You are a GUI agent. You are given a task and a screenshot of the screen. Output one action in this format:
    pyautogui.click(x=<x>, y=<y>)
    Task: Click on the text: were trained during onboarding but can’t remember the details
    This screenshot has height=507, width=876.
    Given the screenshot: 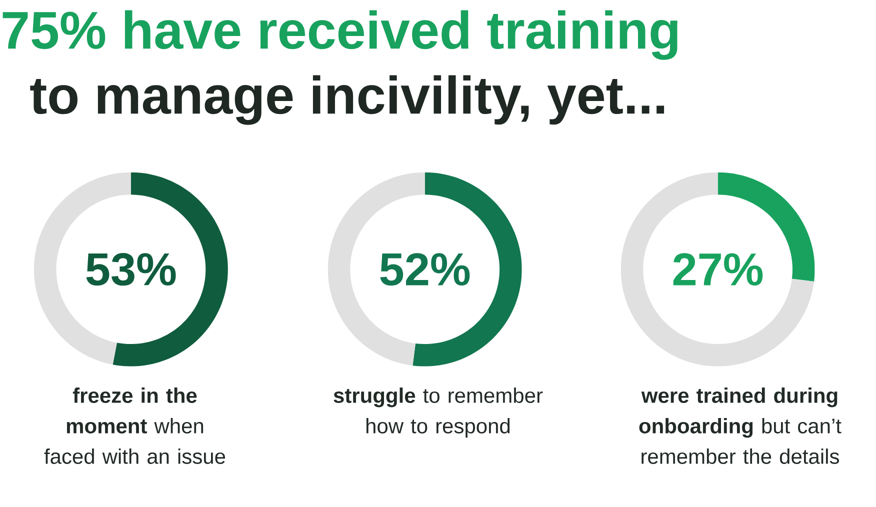 What is the action you would take?
    pyautogui.click(x=740, y=426)
    